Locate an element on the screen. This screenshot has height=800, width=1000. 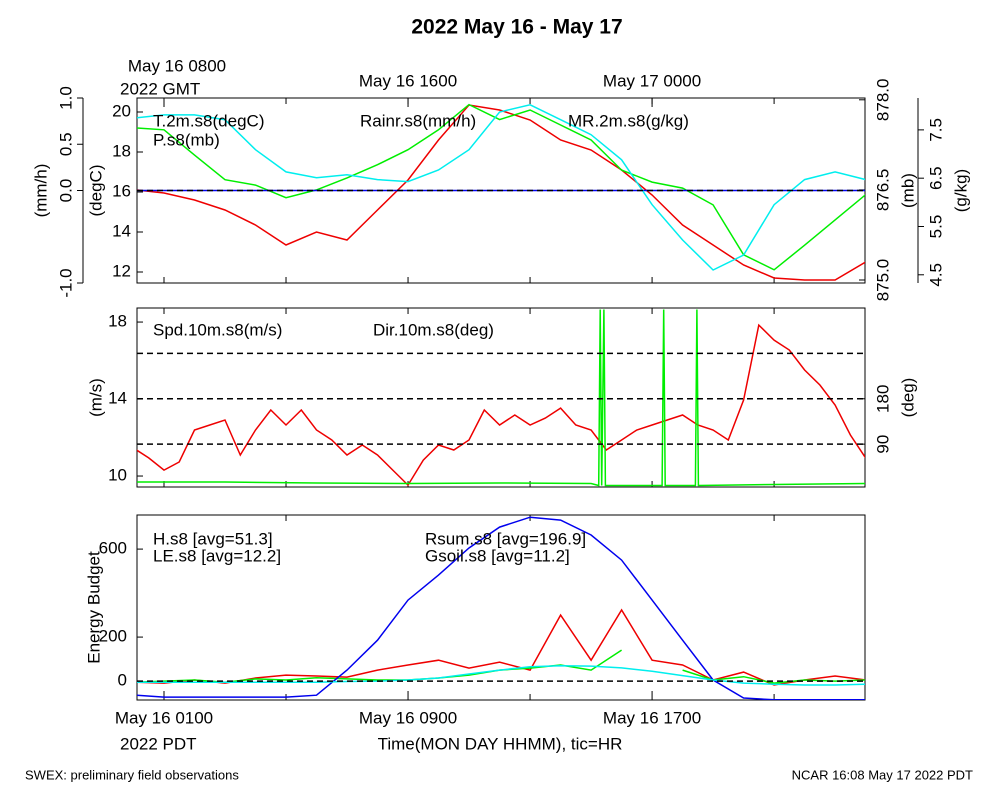
chart-title: 2022 May 16 - May 17 is located at coordinates (516, 27).